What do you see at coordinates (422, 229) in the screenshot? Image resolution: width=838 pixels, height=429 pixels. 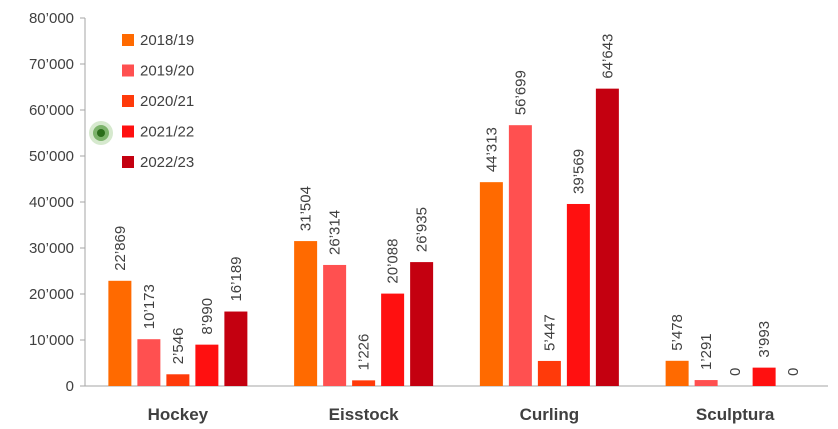 I see `data-label: 26’935` at bounding box center [422, 229].